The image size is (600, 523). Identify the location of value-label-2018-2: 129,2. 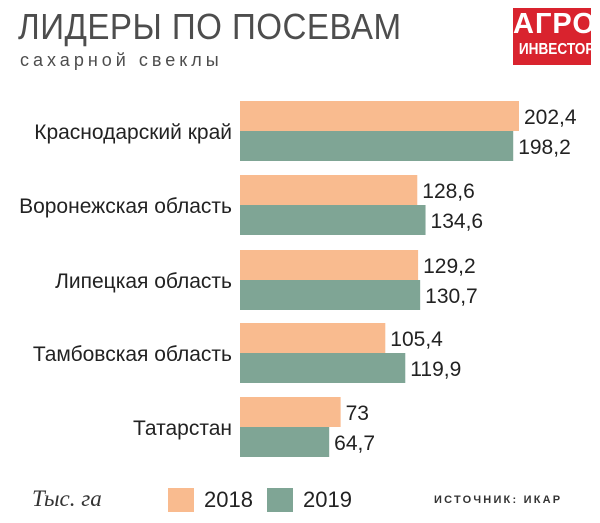
(449, 266).